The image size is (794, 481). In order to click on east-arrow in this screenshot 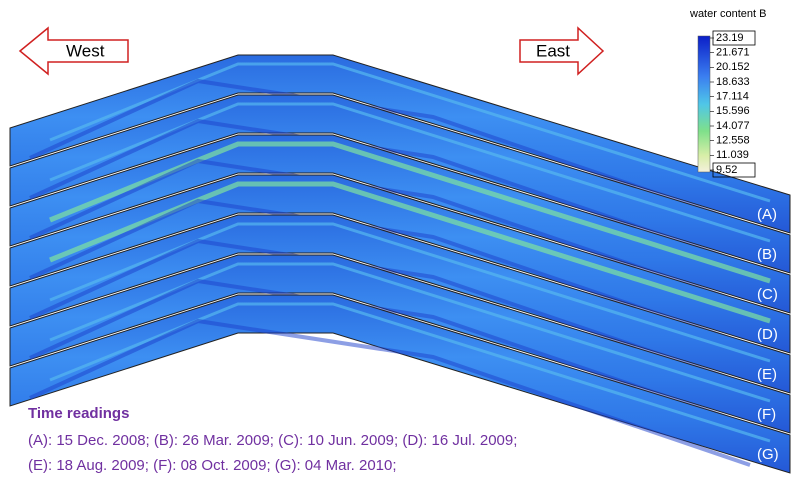, I will do `click(562, 51)`.